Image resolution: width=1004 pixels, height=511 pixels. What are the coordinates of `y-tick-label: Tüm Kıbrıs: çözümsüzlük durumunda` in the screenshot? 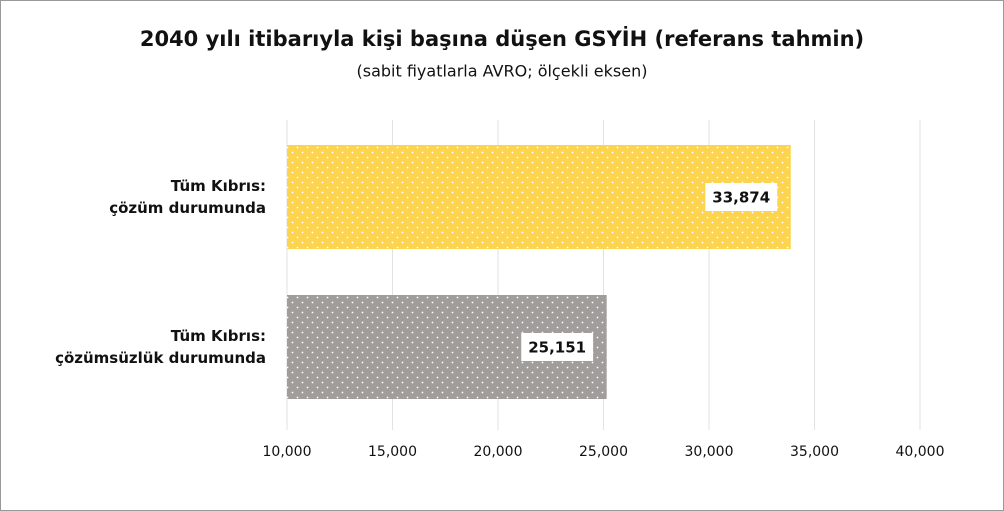 It's located at (160, 347).